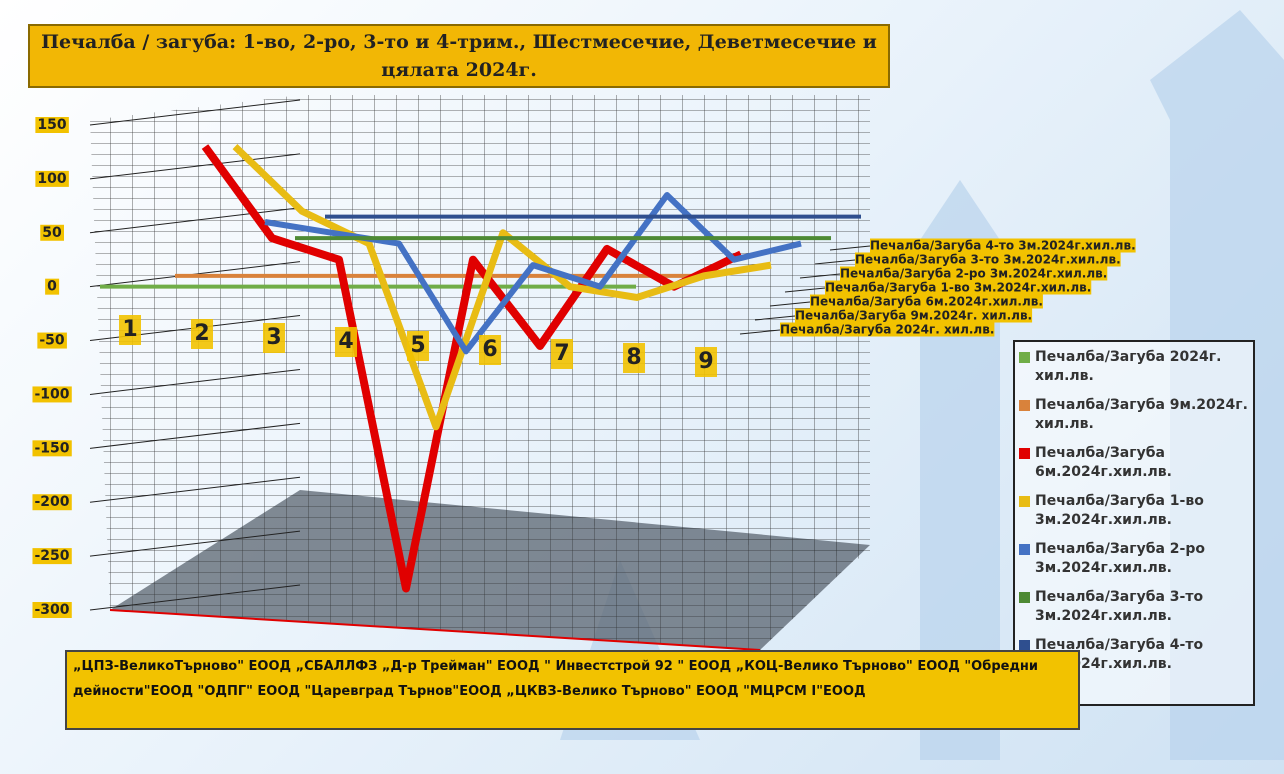 This screenshot has width=1284, height=774. Describe the element at coordinates (1141, 414) in the screenshot. I see `legend-label: Печалба/Загуба 9м.2024г. хил.лв.` at that location.